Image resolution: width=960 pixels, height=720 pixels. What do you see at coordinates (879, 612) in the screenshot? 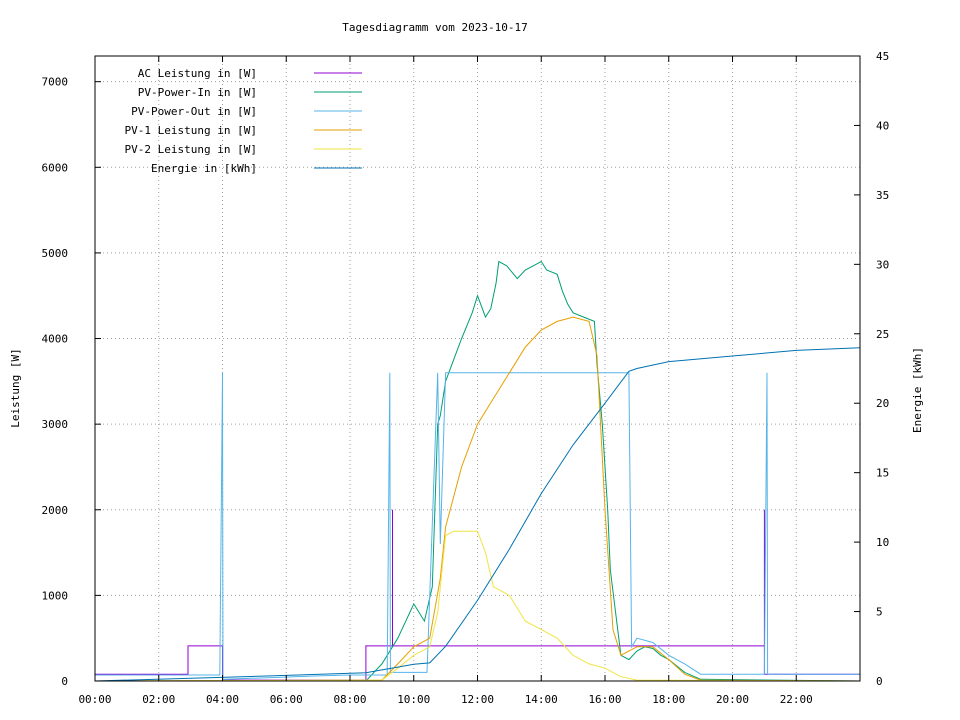
I see `y2-tick-label: 5` at bounding box center [879, 612].